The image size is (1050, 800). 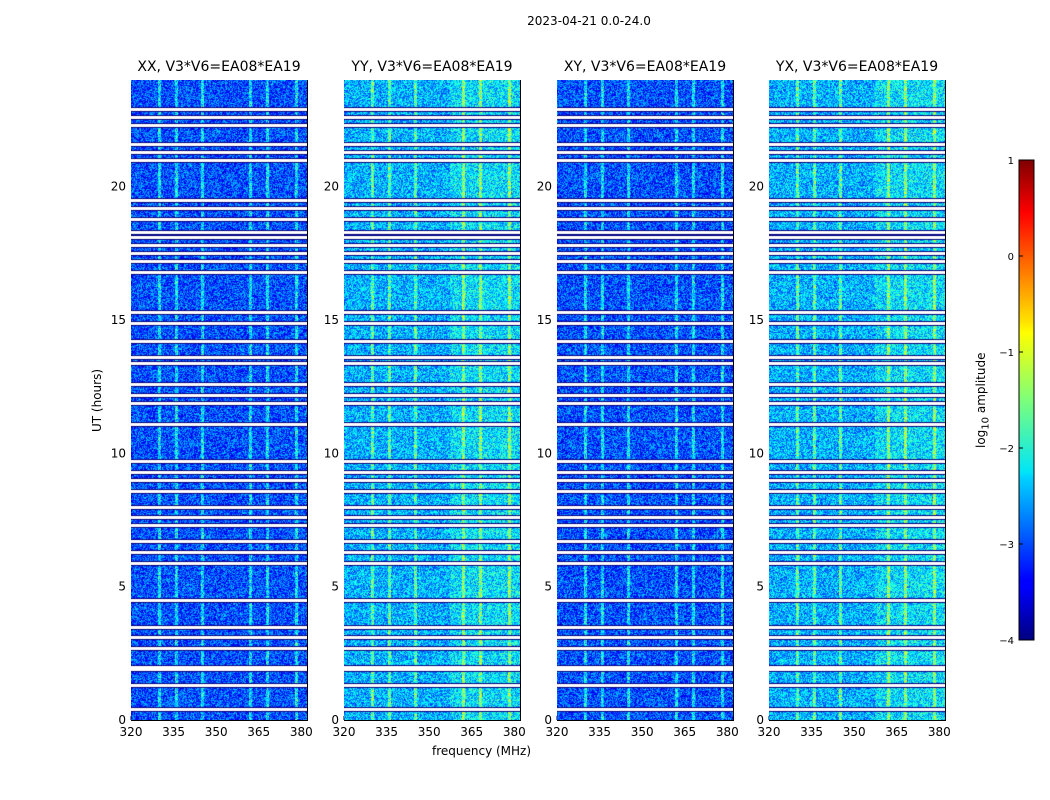 What do you see at coordinates (589, 21) in the screenshot?
I see `figure-suptitle: 2023-04-21 0.0-24.0` at bounding box center [589, 21].